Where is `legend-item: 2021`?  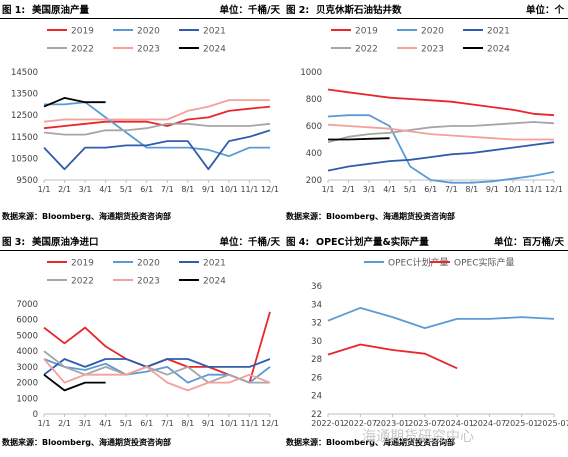 legend-item: 2021 is located at coordinates (202, 264).